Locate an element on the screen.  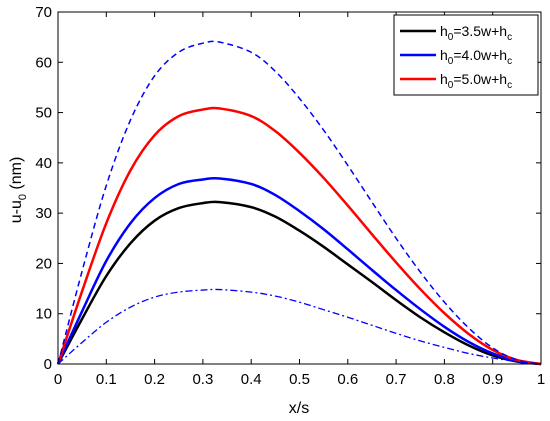
legend: h0=3.5w+hc h0=4.0w+hc h0=5.0w+hc is located at coordinates (466, 55).